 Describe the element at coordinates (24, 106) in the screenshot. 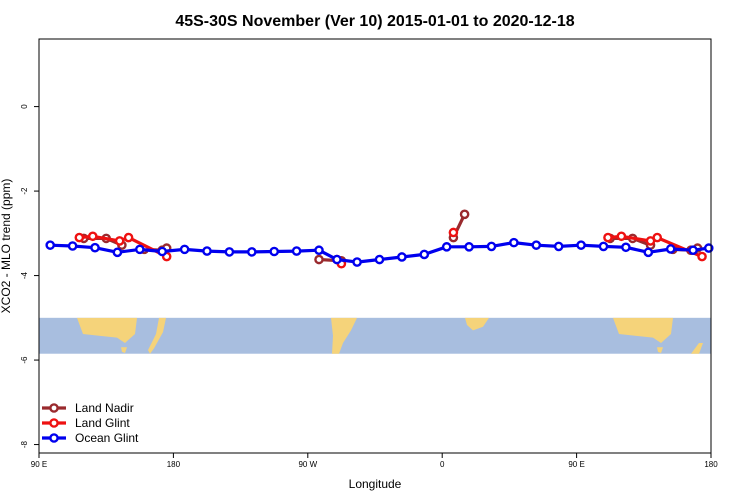

I see `y-tick-label: 0` at that location.